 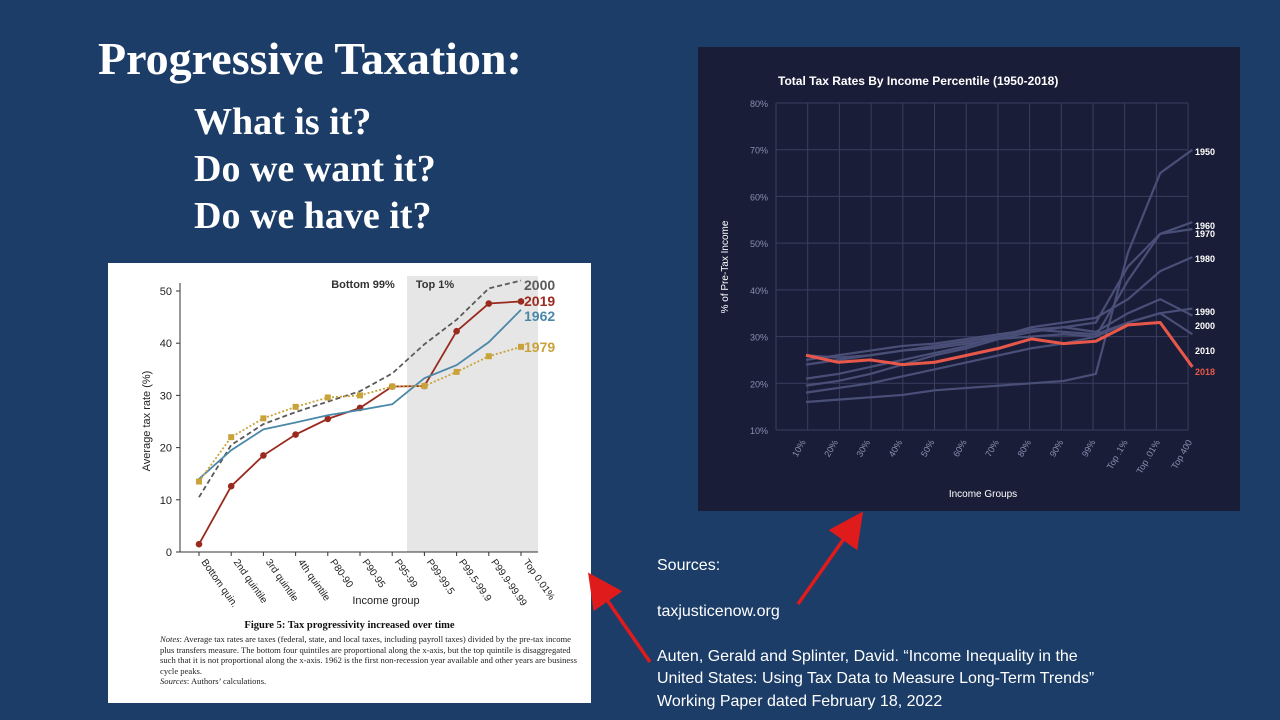 I want to click on region-label-bottom-99: Bottom 99%, so click(x=363, y=285).